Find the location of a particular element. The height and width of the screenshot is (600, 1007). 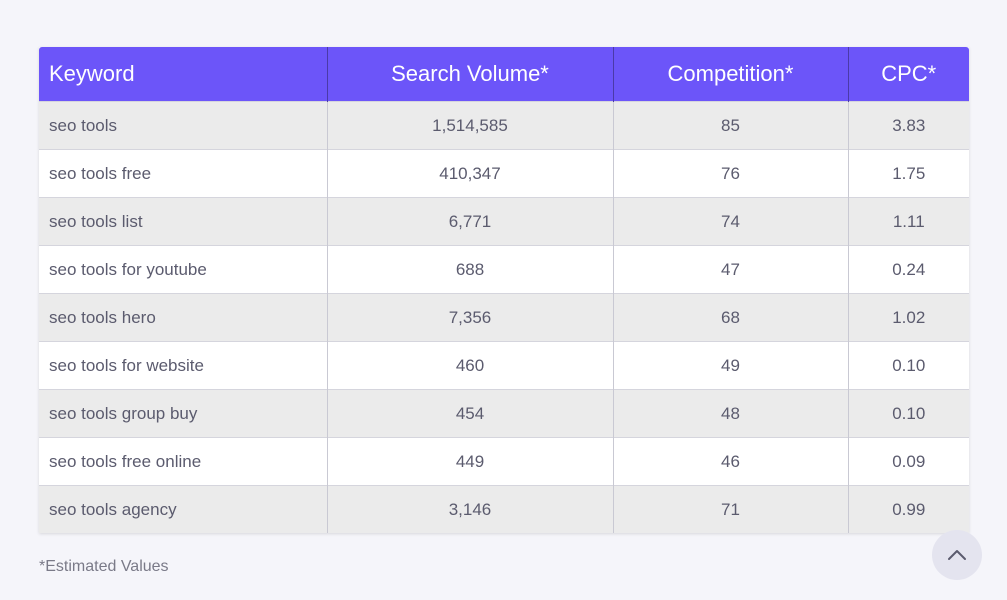

cell-search-volume: 1,514,585 is located at coordinates (469, 125).